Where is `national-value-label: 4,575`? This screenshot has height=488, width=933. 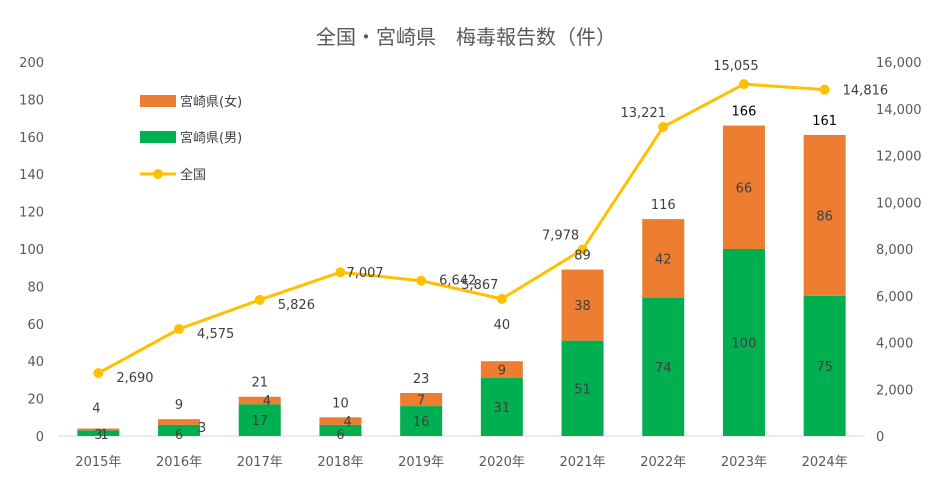 national-value-label: 4,575 is located at coordinates (215, 334).